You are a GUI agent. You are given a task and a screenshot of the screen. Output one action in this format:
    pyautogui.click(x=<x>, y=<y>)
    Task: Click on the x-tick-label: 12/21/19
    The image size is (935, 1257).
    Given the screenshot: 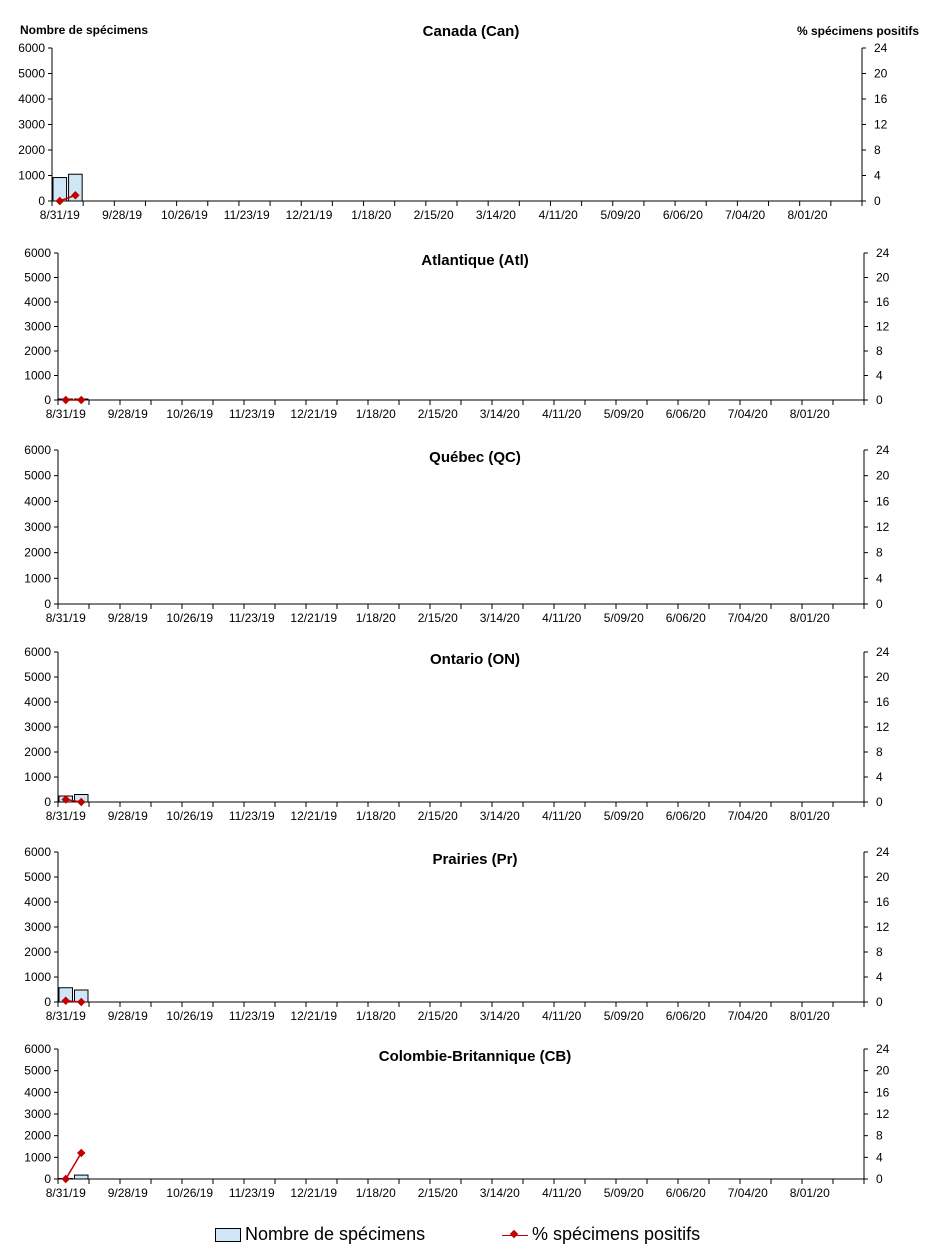 What is the action you would take?
    pyautogui.click(x=313, y=1016)
    